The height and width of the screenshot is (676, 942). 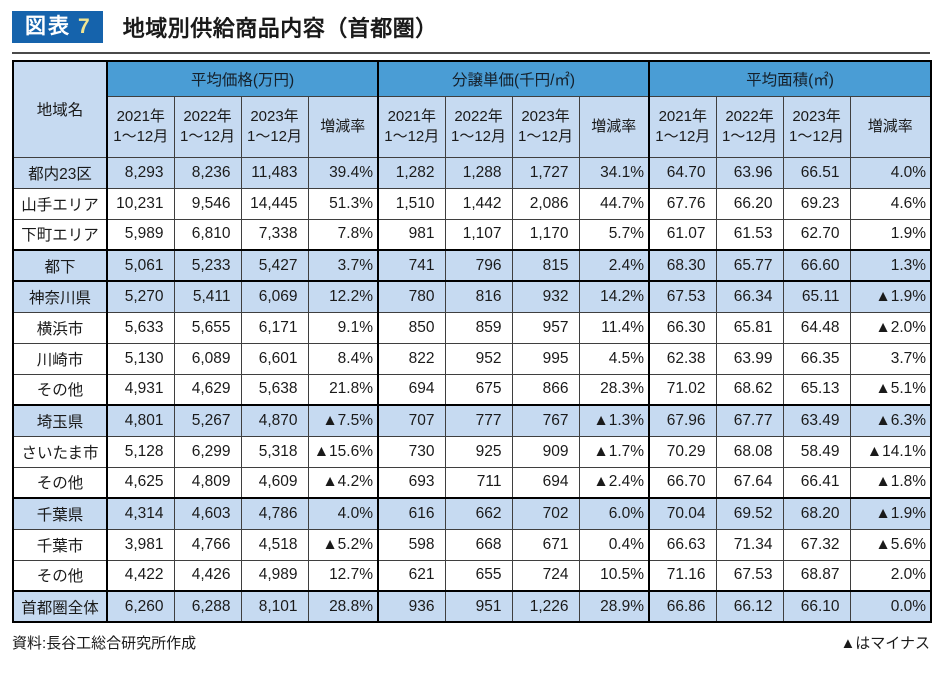 I want to click on value-cell: 767, so click(x=545, y=420).